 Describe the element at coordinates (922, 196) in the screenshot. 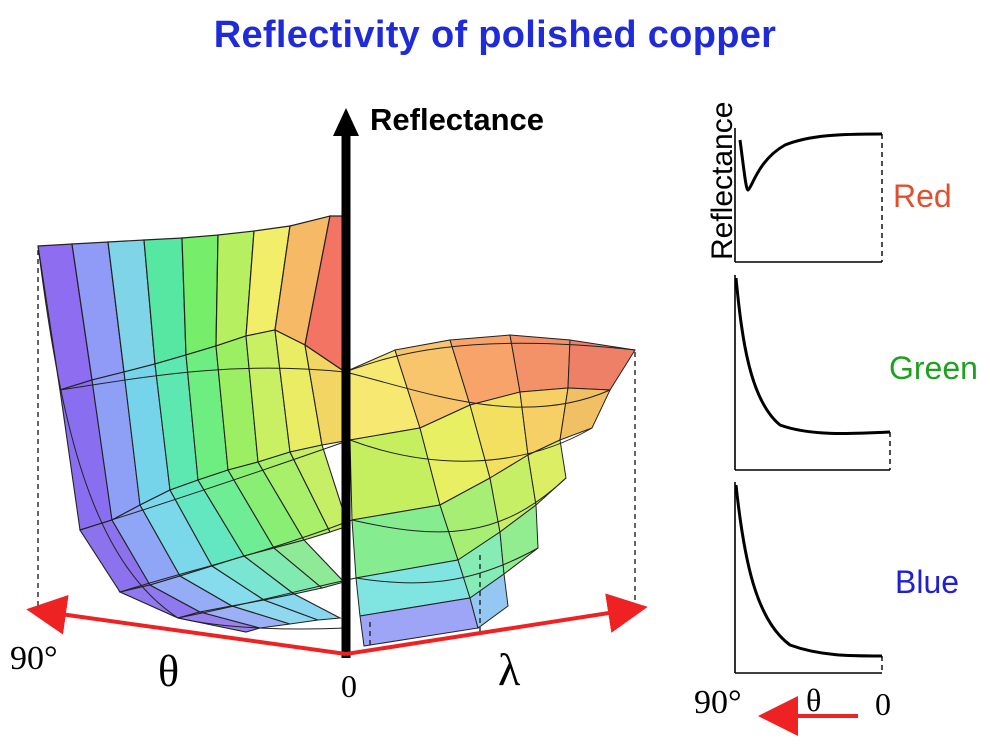

I see `channel-label-red: Red` at that location.